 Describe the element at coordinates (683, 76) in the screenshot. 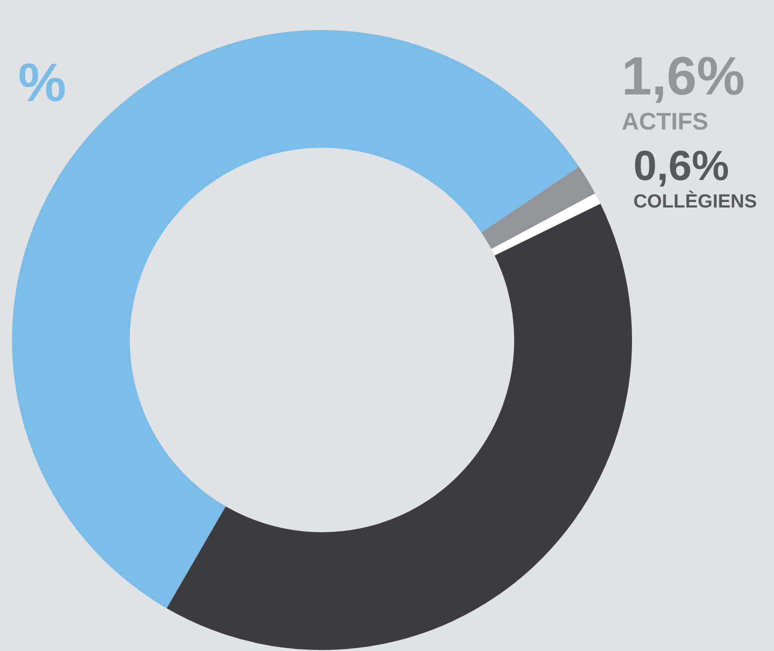

I see `data-label: 1,6%` at that location.